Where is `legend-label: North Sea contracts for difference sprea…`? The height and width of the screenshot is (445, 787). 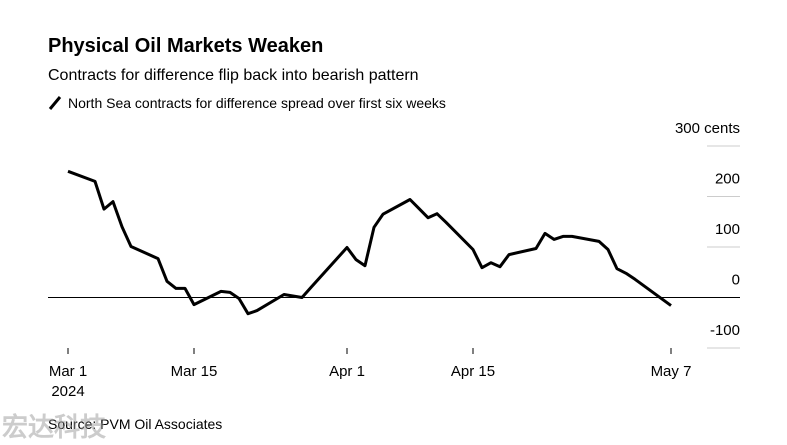 legend-label: North Sea contracts for difference sprea… is located at coordinates (257, 103).